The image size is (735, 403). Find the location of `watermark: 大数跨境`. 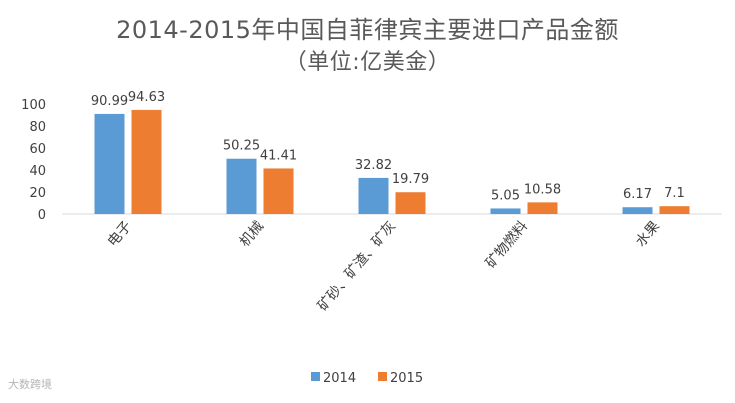

watermark: 大数跨境 is located at coordinates (30, 384).